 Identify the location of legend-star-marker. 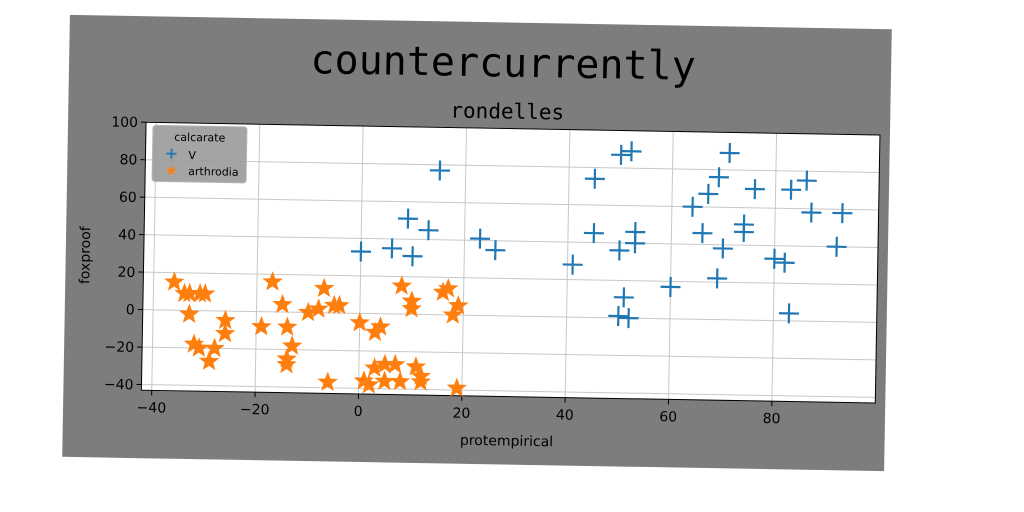
(171, 170).